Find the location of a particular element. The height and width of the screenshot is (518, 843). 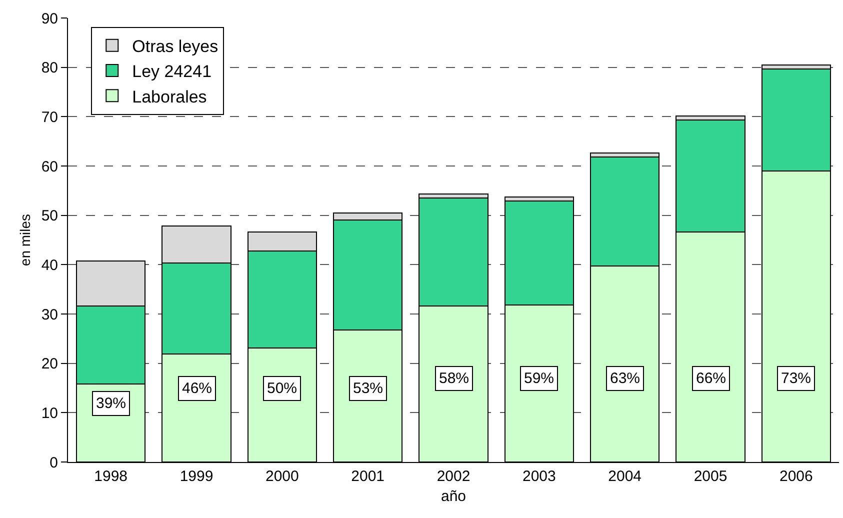

x-tick-label: 2006 is located at coordinates (796, 476).